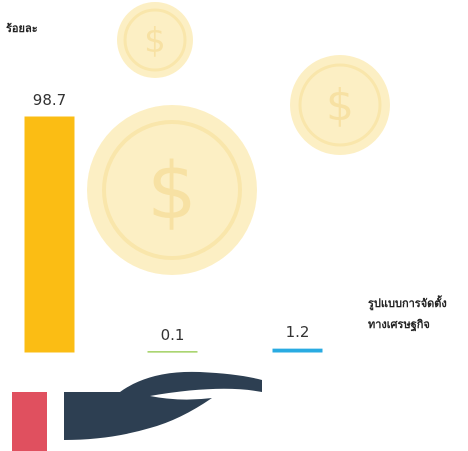 This screenshot has width=468, height=451. I want to click on value-label: 0.1, so click(173, 335).